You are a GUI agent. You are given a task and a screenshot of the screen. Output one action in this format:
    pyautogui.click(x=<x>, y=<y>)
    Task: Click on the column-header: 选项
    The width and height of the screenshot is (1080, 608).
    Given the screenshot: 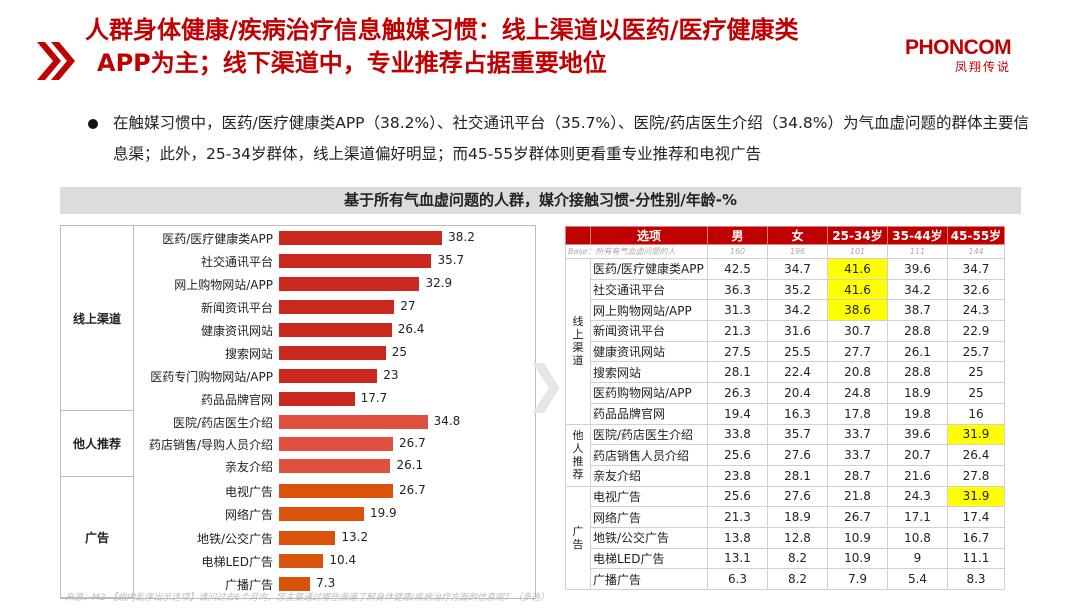 What is the action you would take?
    pyautogui.click(x=649, y=235)
    